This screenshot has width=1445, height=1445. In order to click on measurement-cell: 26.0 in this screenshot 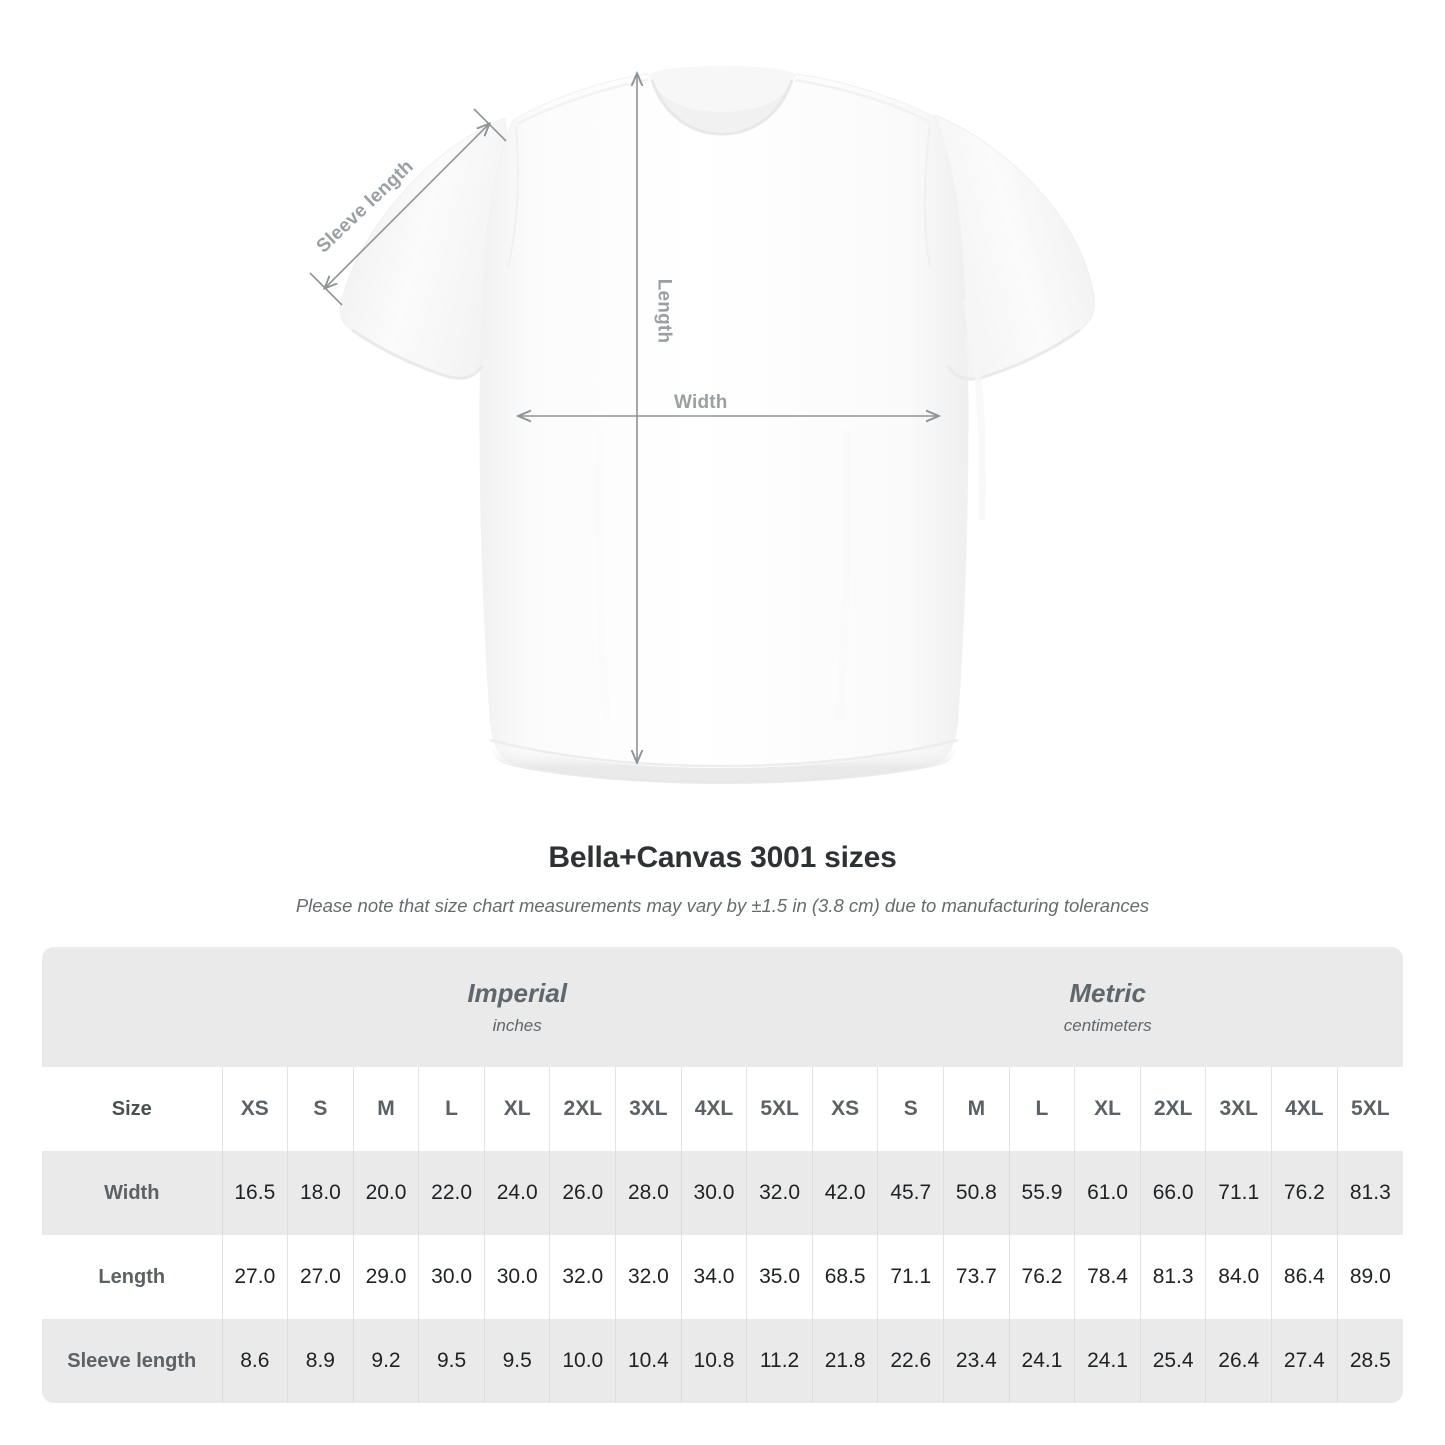, I will do `click(582, 1193)`.